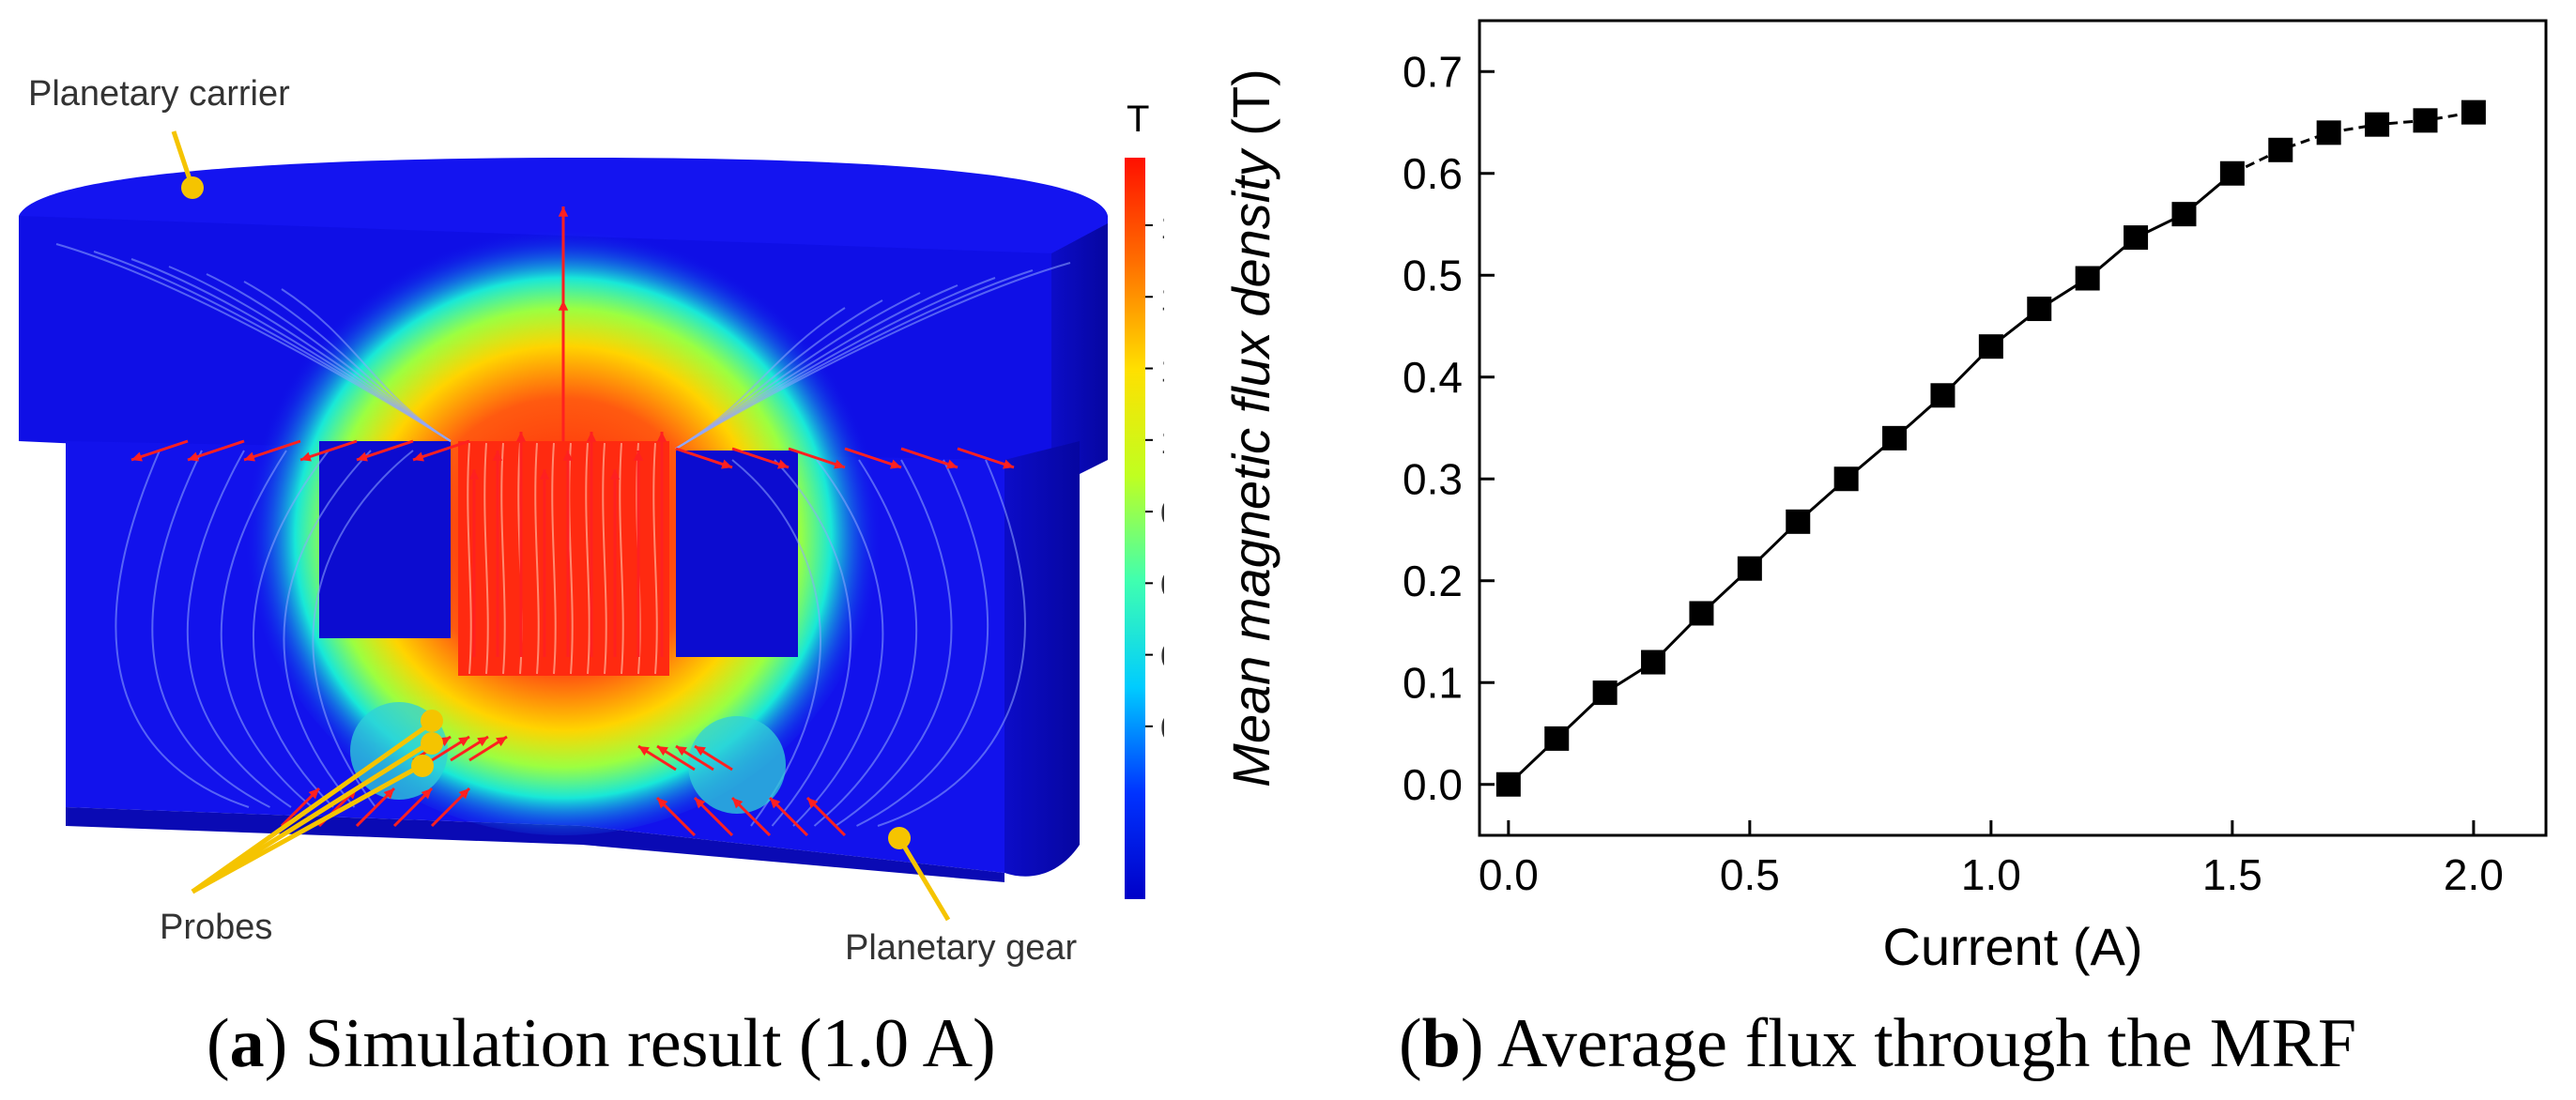  Describe the element at coordinates (2013, 946) in the screenshot. I see `x-axis-label: Current (A)` at that location.